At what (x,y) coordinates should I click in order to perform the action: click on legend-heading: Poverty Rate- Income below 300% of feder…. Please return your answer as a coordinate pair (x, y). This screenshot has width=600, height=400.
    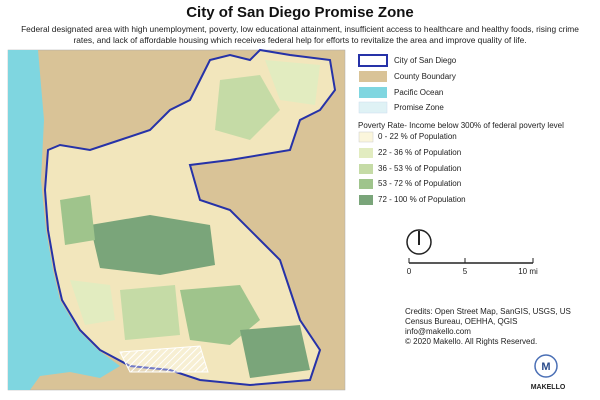
    Looking at the image, I should click on (461, 125).